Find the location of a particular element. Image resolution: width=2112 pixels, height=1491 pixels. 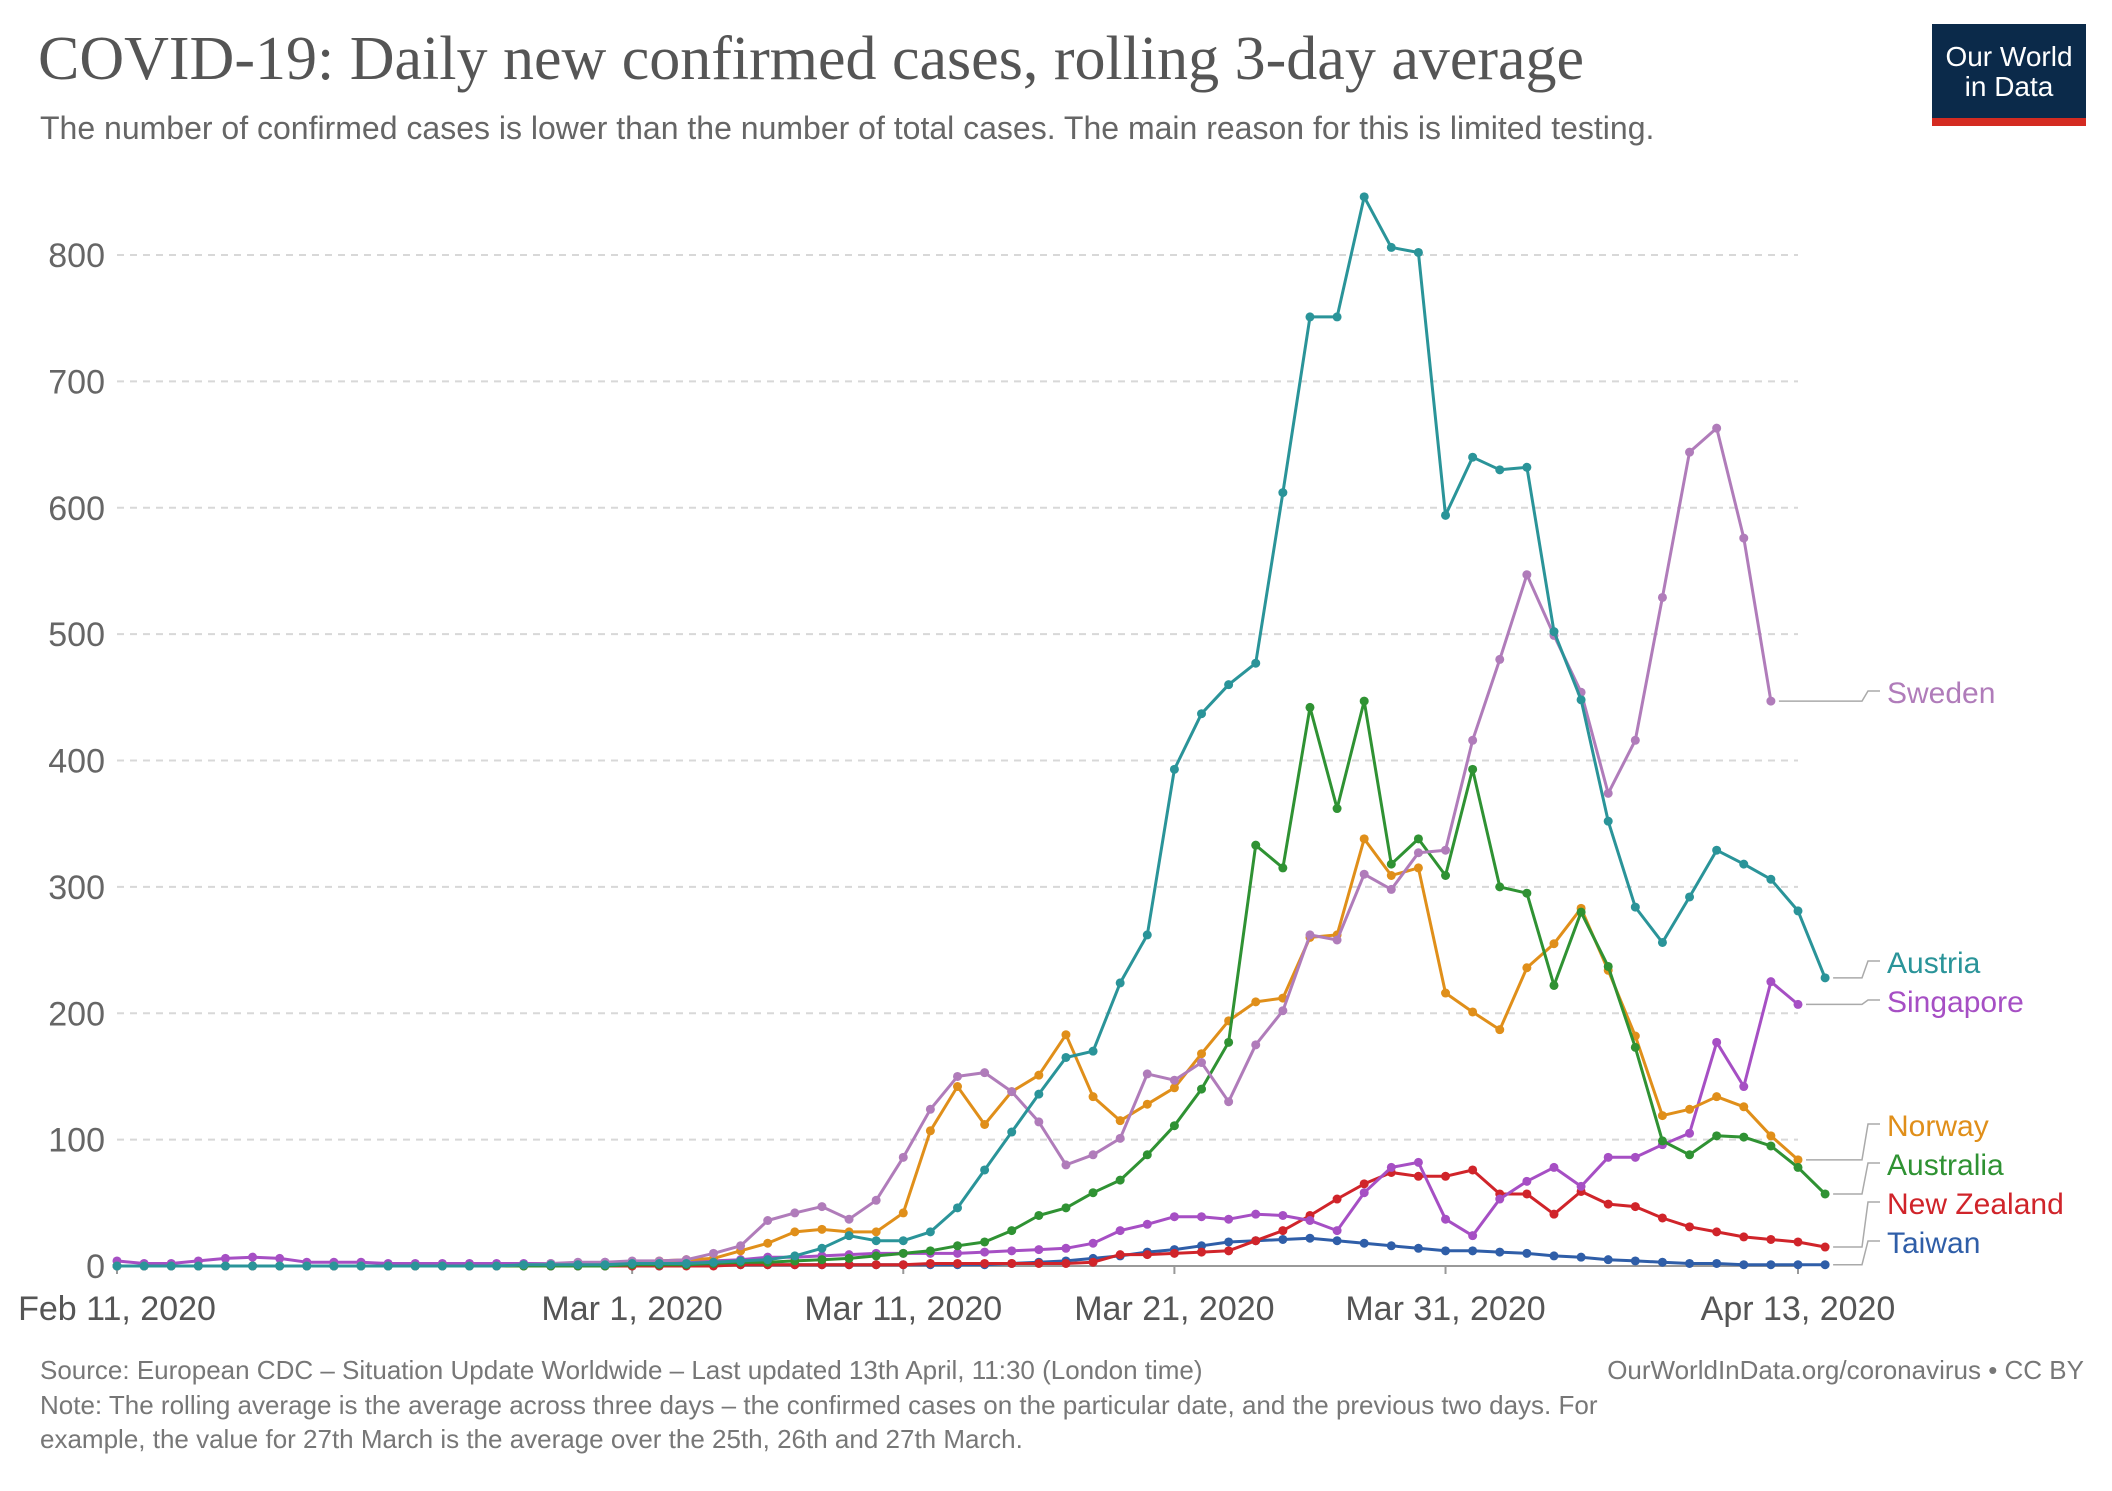

y-tick-label: 600 is located at coordinates (76, 509).